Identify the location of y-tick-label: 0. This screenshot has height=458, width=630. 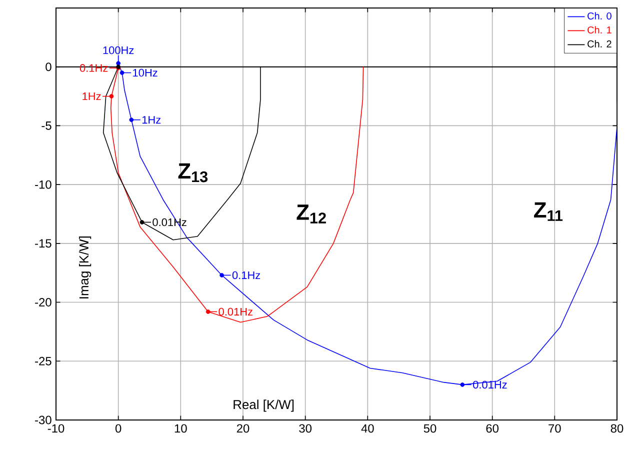
(49, 67).